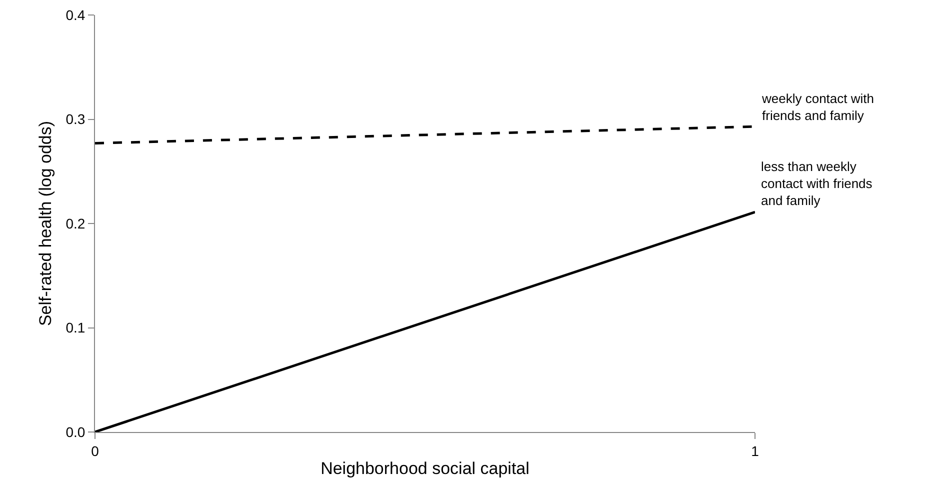 The width and height of the screenshot is (943, 480). I want to click on y-axis-title: Self-rated health (log odds), so click(45, 223).